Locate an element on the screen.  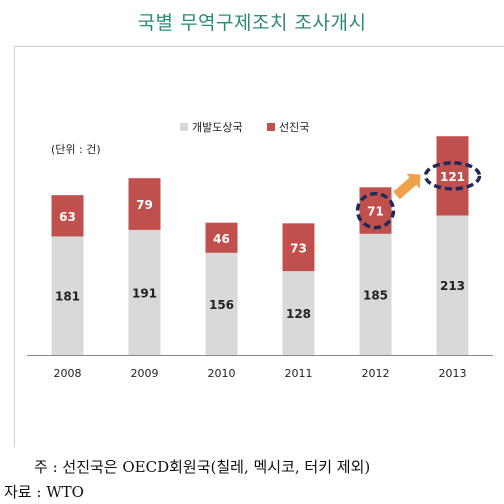
data-label-advanced-2011: 73 is located at coordinates (298, 248).